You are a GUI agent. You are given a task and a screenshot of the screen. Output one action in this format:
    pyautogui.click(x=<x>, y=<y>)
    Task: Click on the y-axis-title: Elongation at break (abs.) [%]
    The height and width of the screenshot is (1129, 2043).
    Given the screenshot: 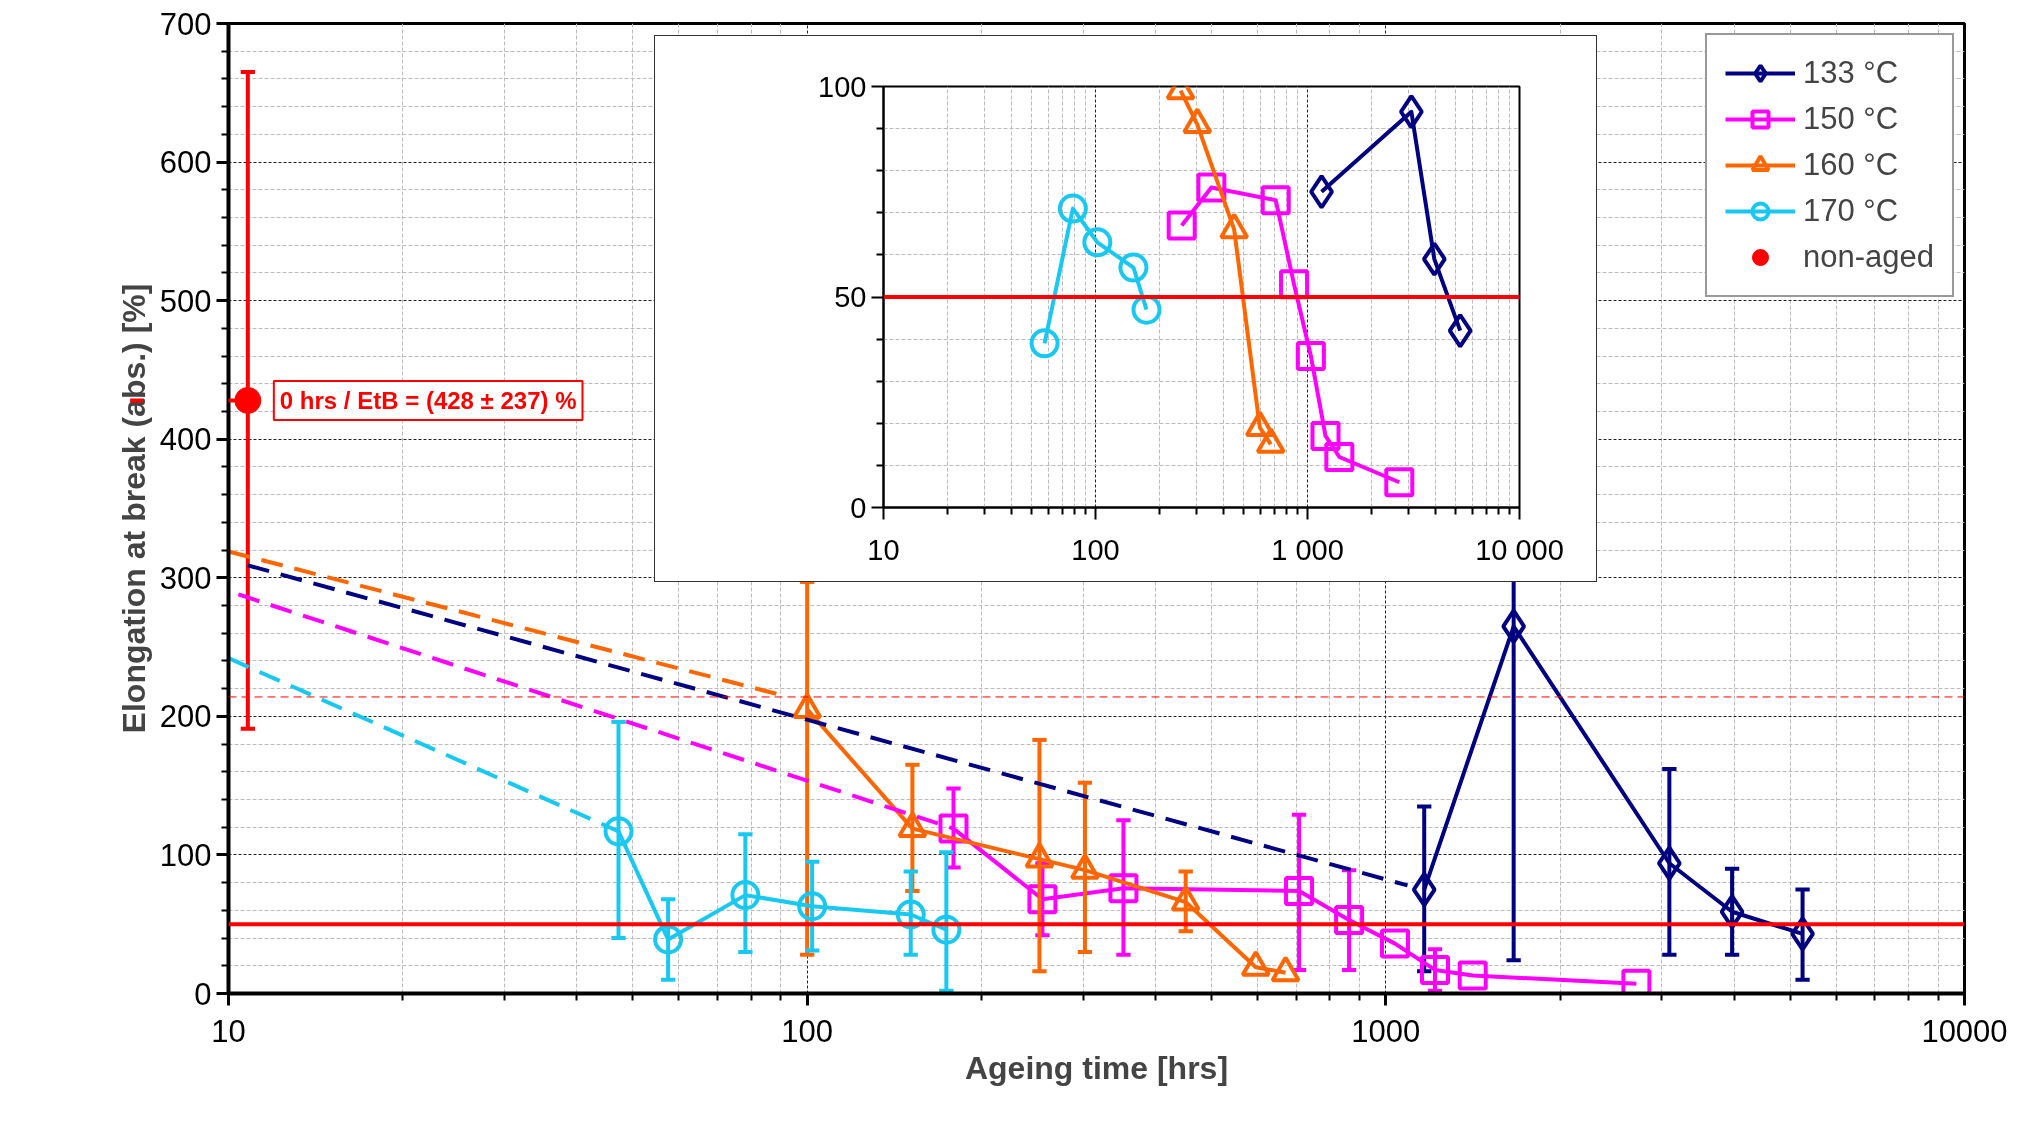 What is the action you would take?
    pyautogui.click(x=133, y=508)
    